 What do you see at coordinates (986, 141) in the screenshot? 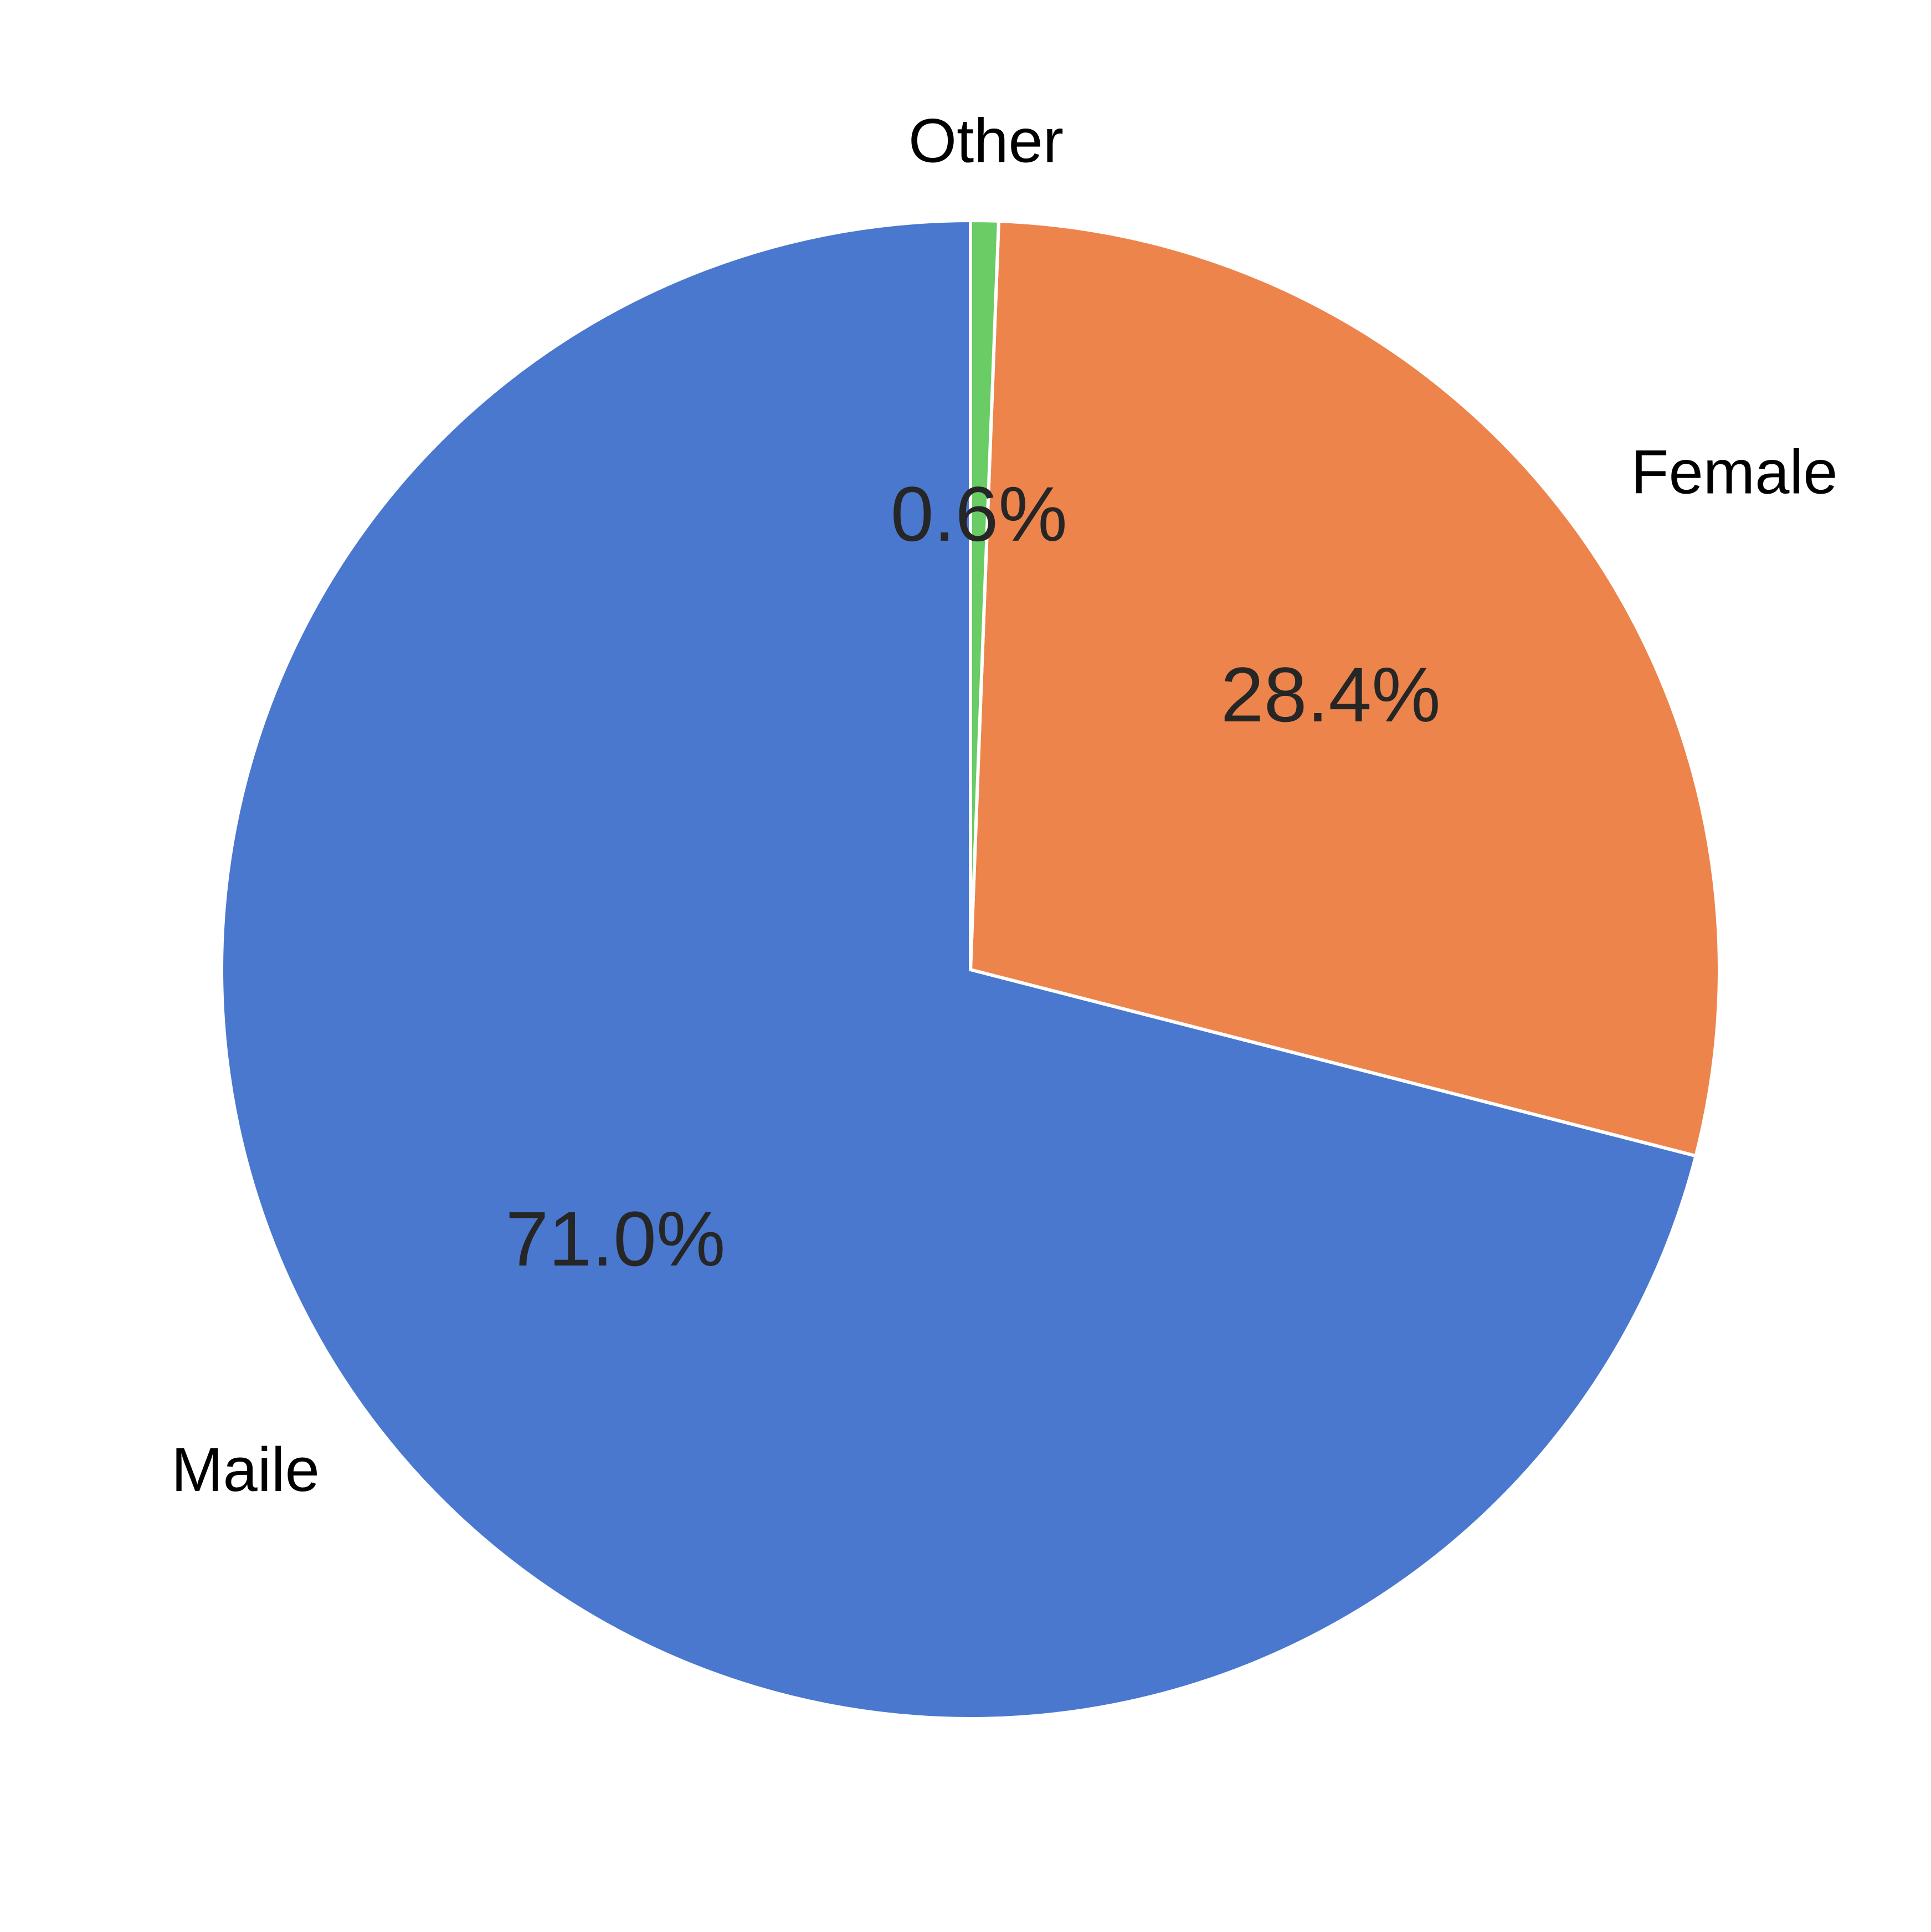
I see `slice-label: Other` at bounding box center [986, 141].